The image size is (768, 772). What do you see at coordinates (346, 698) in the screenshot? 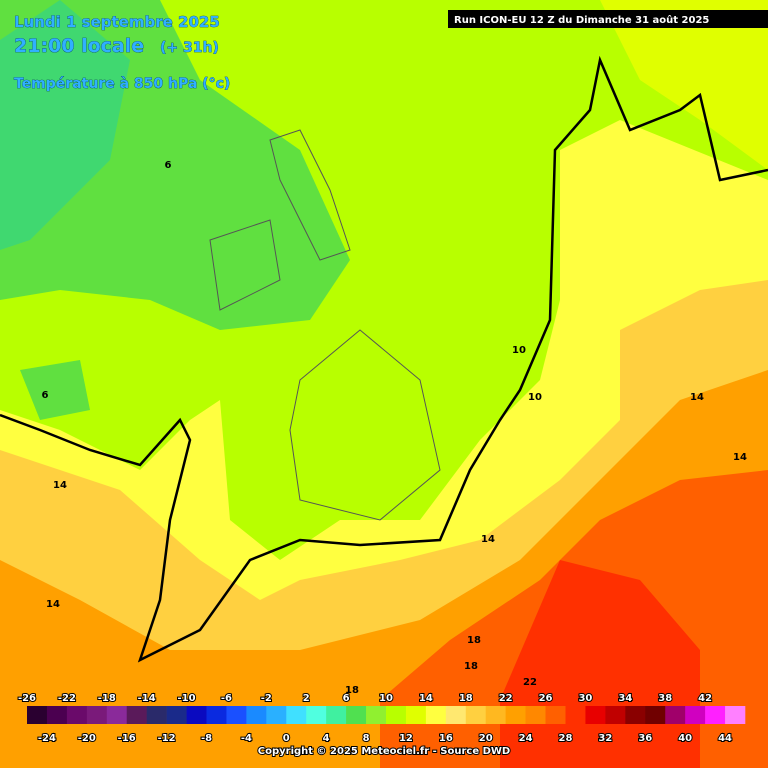
I see `colorbar-label: 6` at bounding box center [346, 698].